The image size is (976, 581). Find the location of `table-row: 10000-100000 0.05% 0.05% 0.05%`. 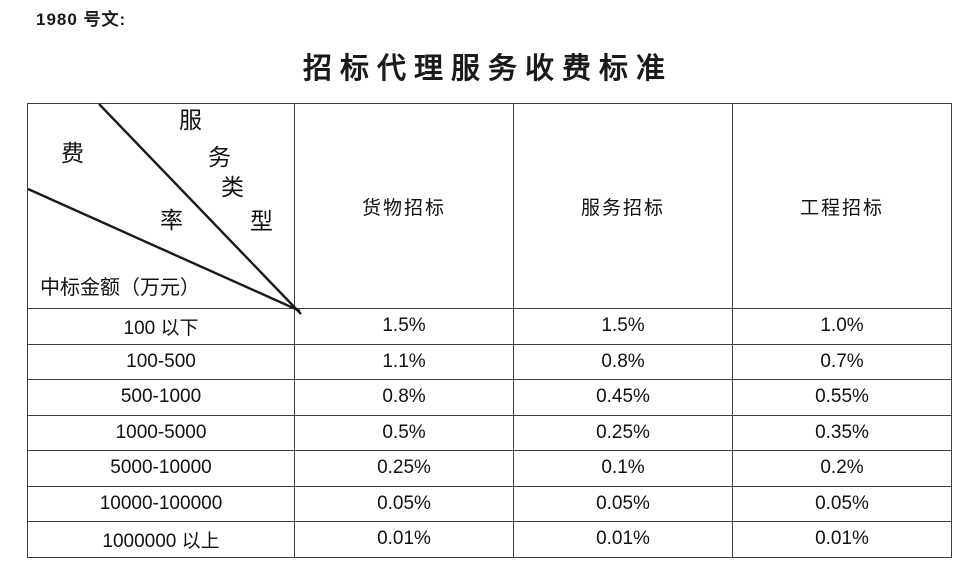

table-row: 10000-100000 0.05% 0.05% 0.05% is located at coordinates (489, 503).